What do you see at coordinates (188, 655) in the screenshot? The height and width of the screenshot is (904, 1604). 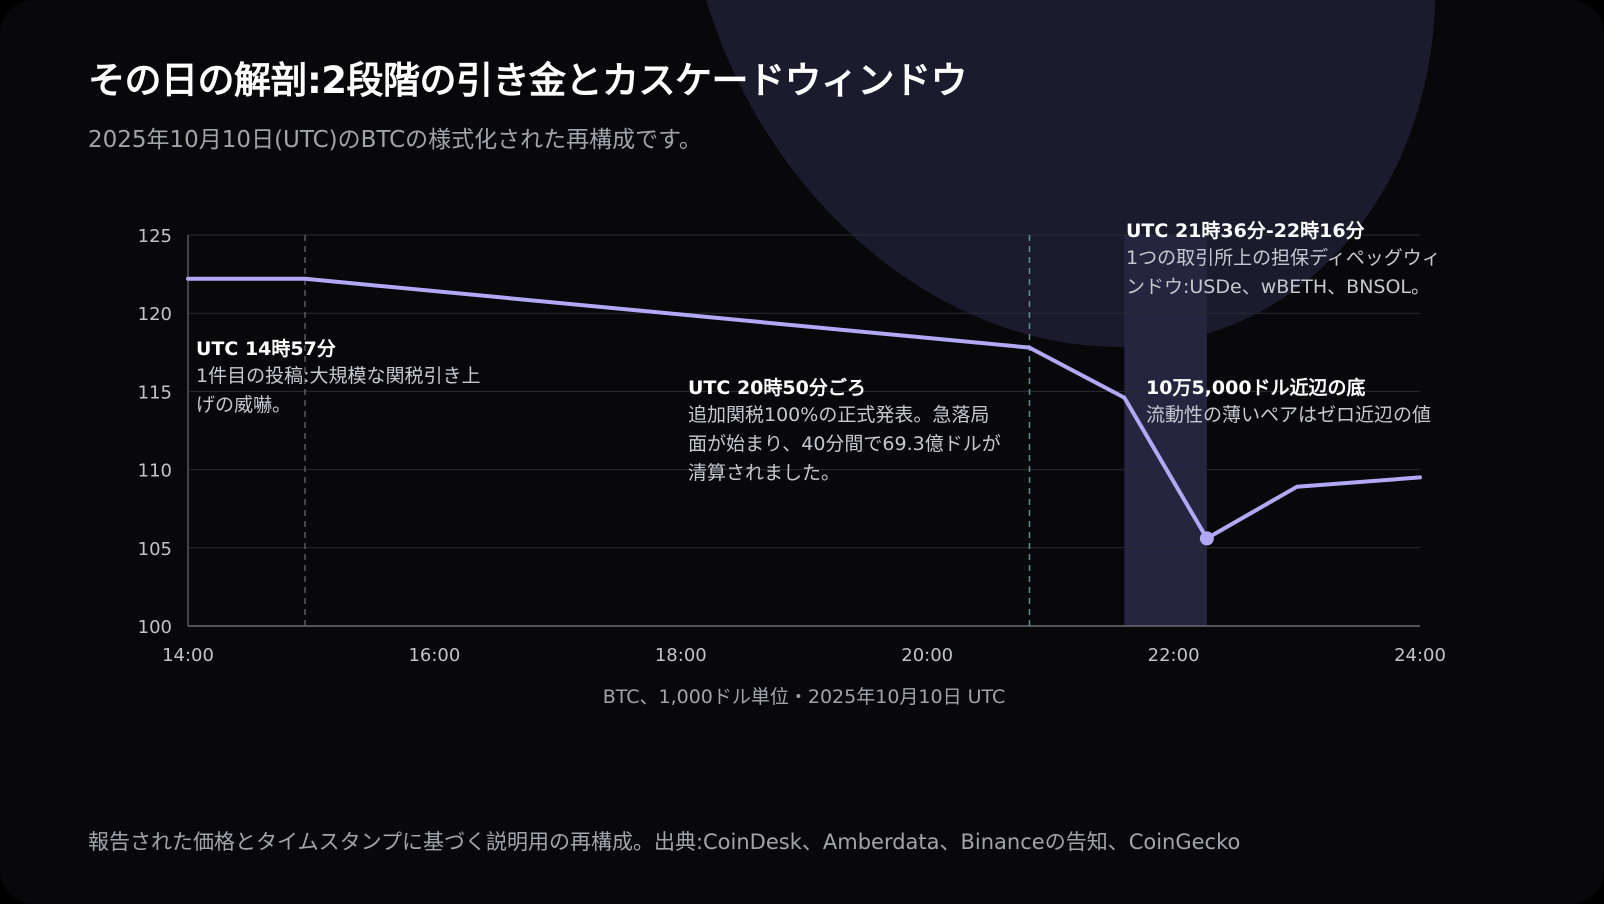 I see `x-tick-label: 14:00` at bounding box center [188, 655].